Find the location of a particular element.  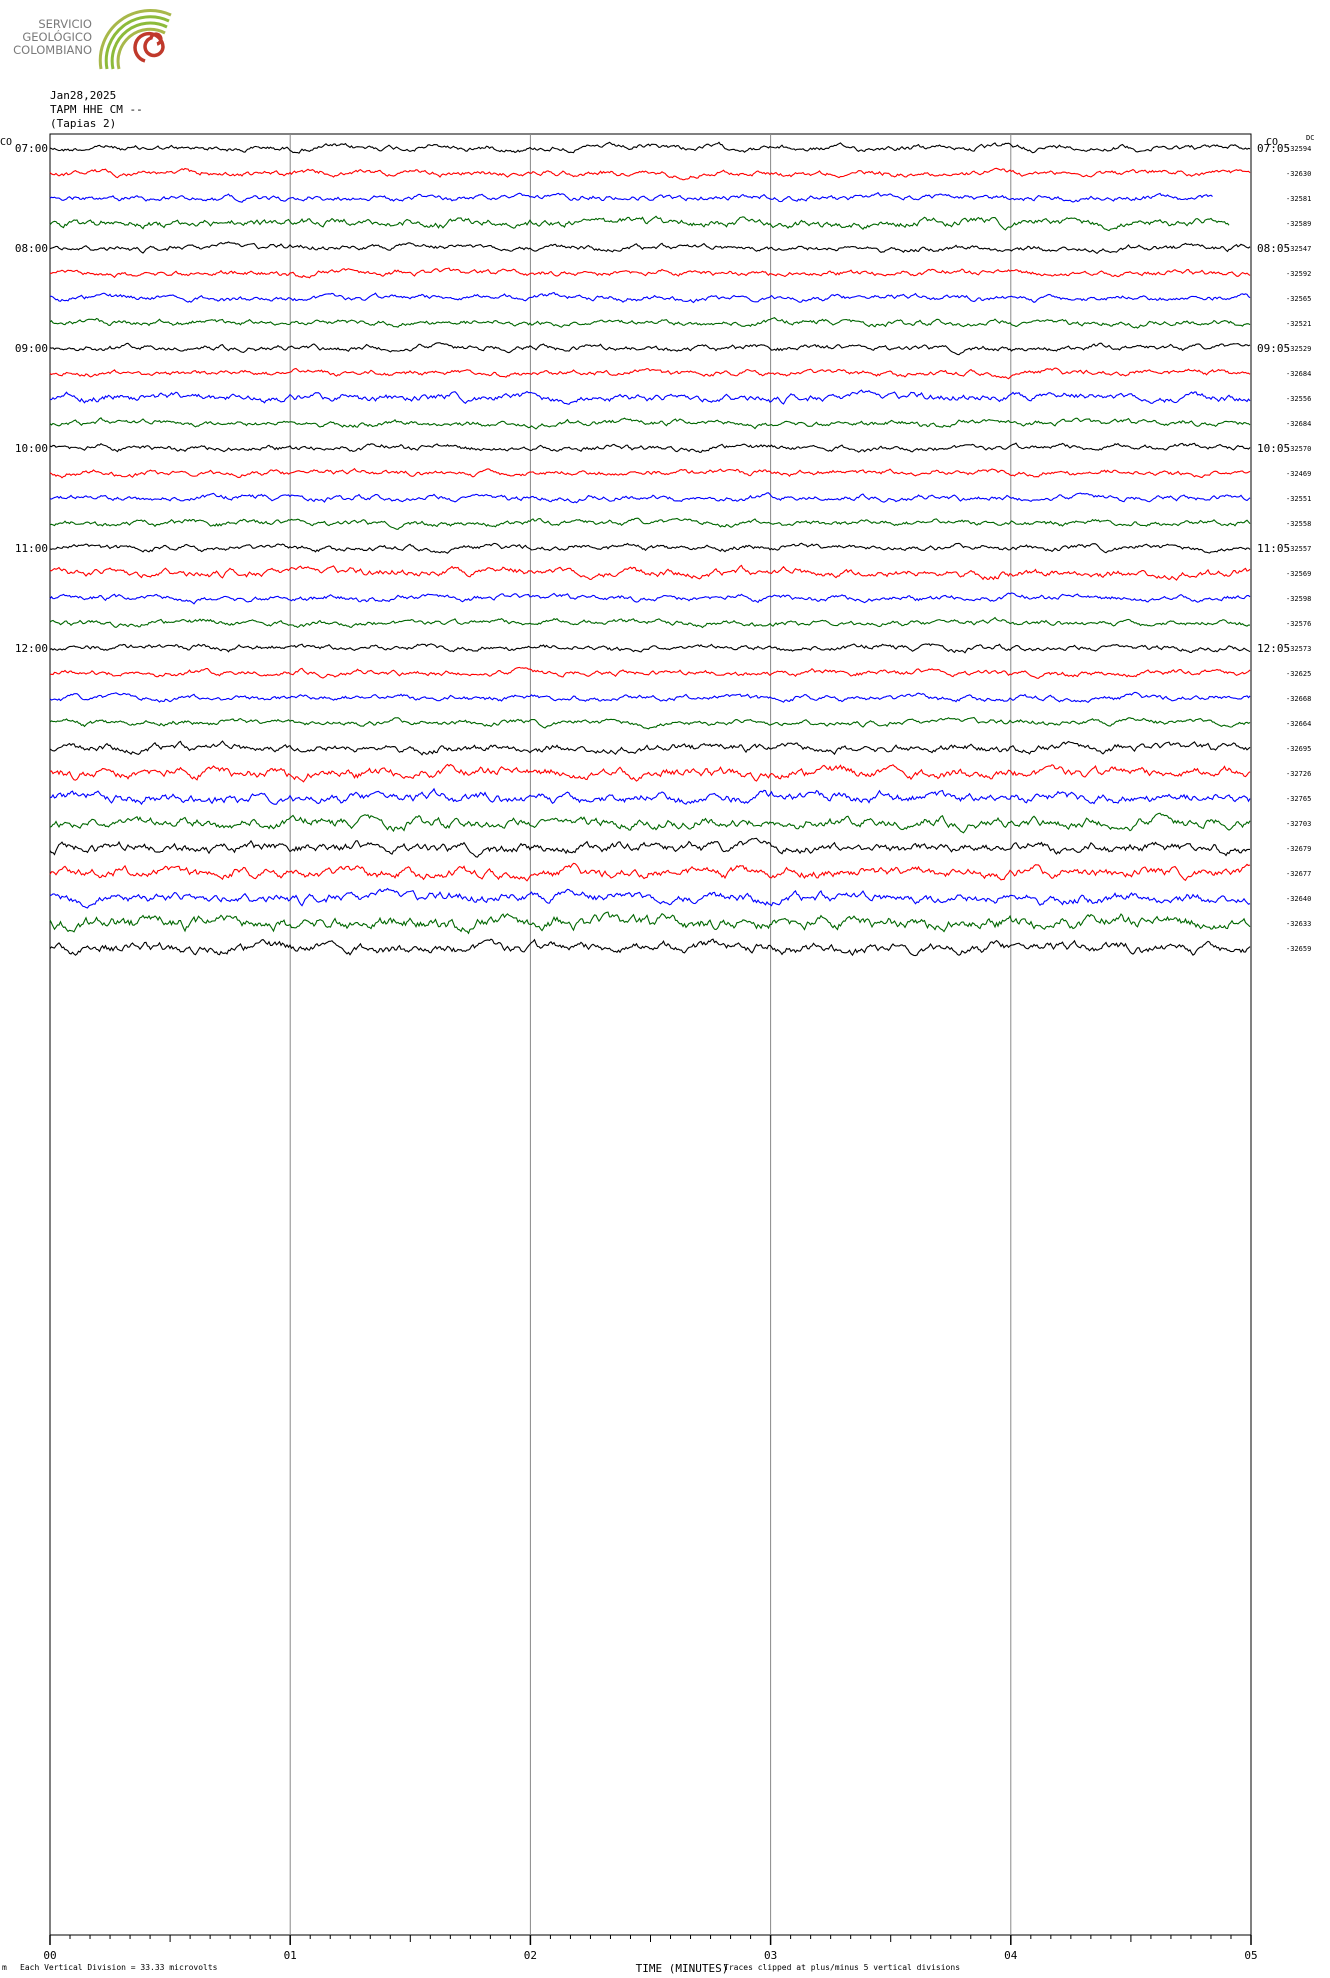

dc-offset-label: -32679 is located at coordinates (1298, 849).